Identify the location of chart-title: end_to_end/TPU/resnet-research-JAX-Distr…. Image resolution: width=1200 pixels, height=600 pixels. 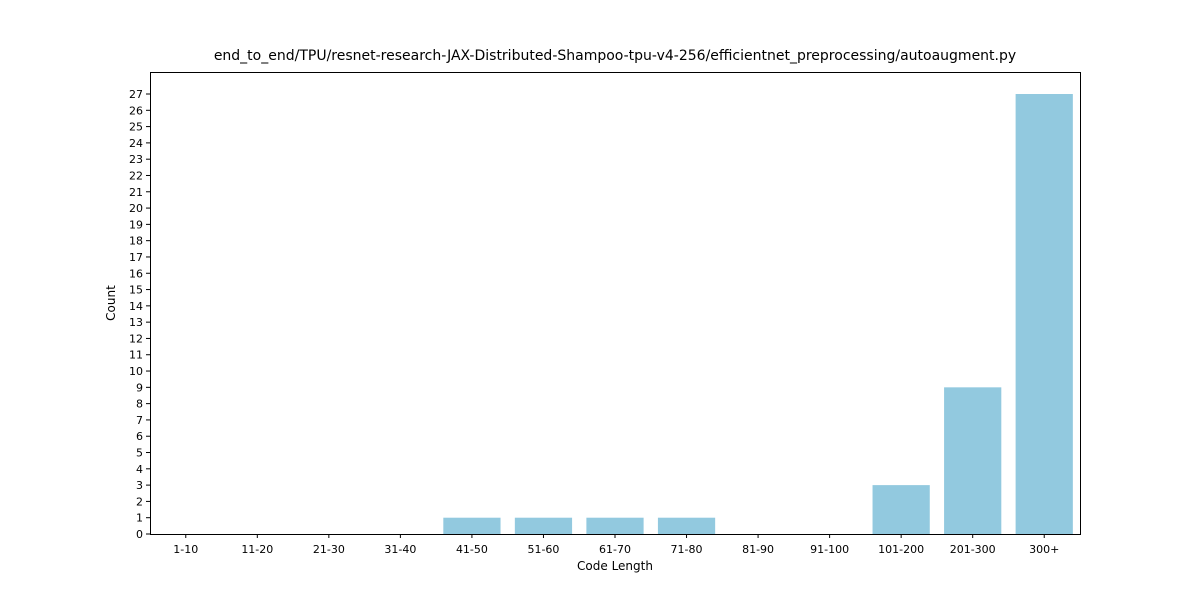
(615, 56).